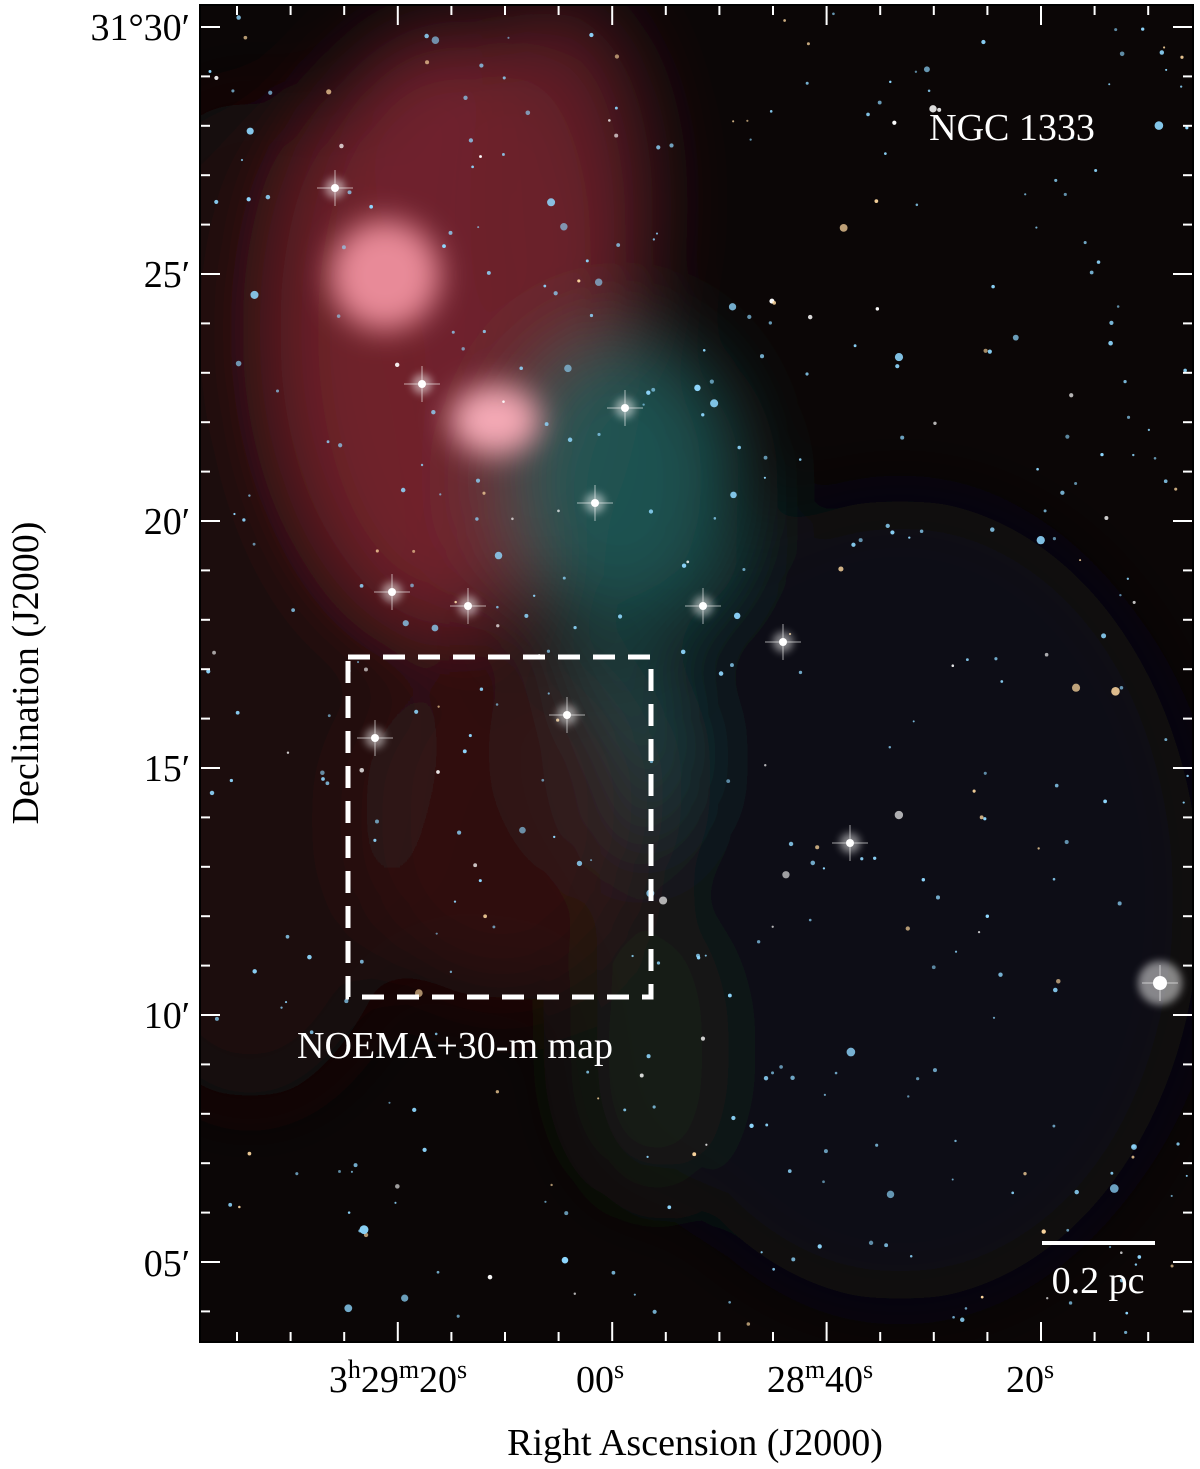 This screenshot has height=1469, width=1200. What do you see at coordinates (438, 1380) in the screenshot?
I see `x-tick-label-value: 20` at bounding box center [438, 1380].